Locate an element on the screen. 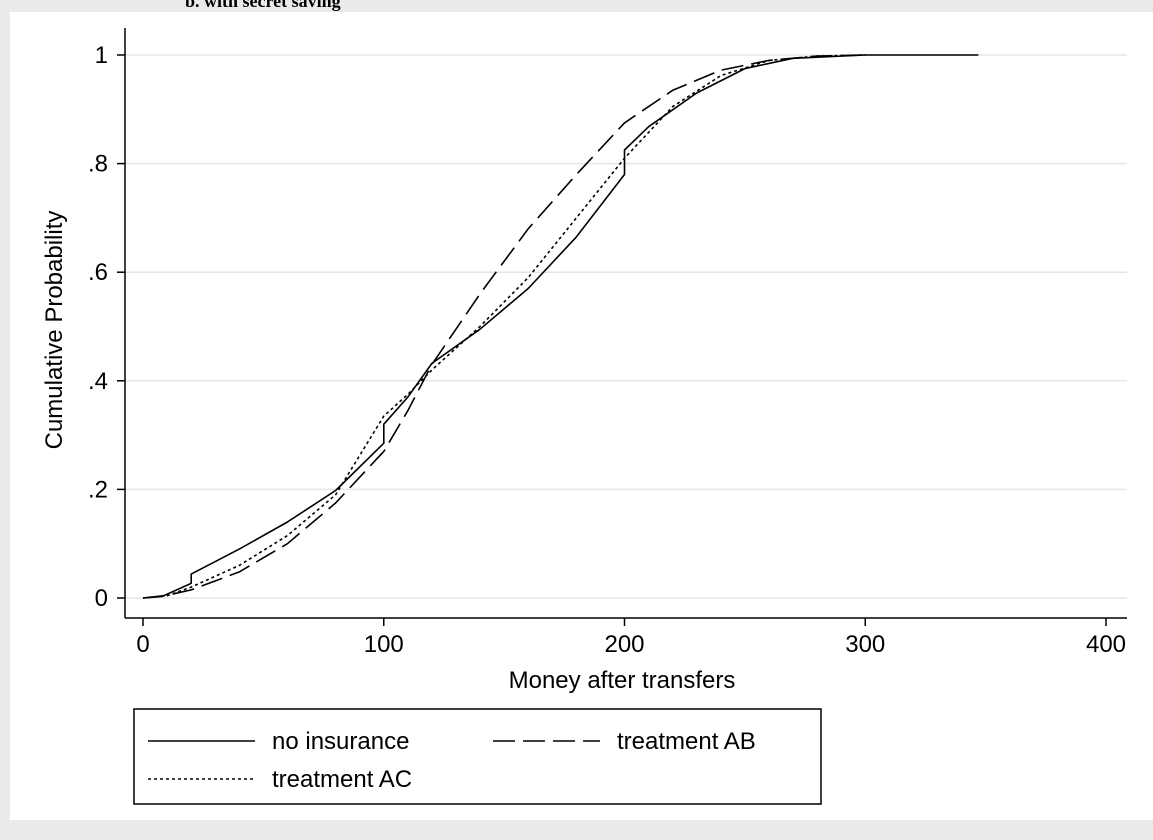 The image size is (1153, 840). x-tick-label-0: 0 is located at coordinates (142, 644).